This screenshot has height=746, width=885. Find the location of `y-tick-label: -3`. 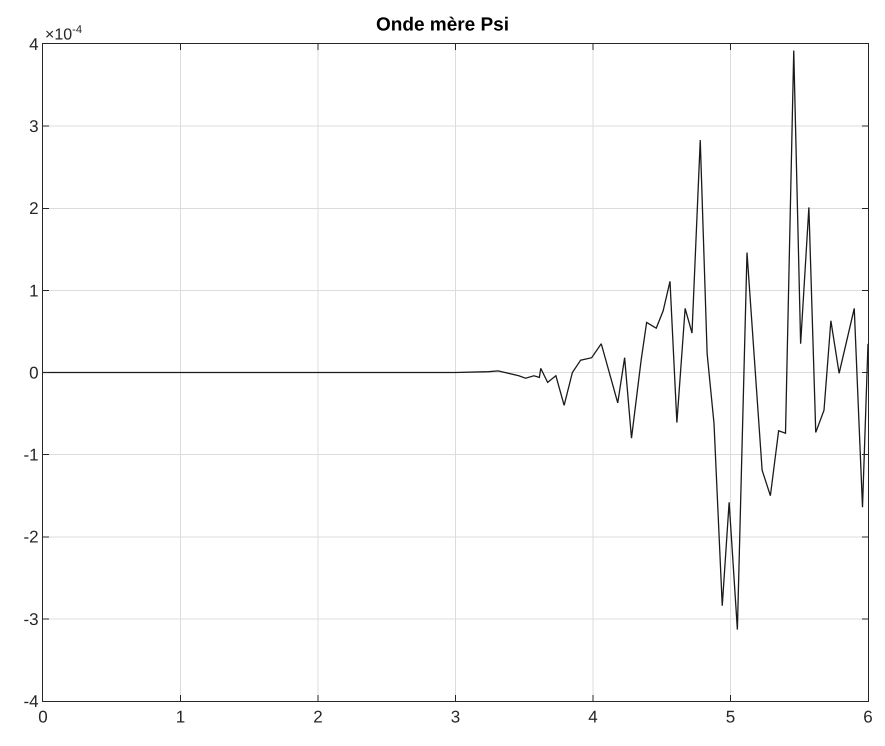

y-tick-label: -3 is located at coordinates (31, 619).